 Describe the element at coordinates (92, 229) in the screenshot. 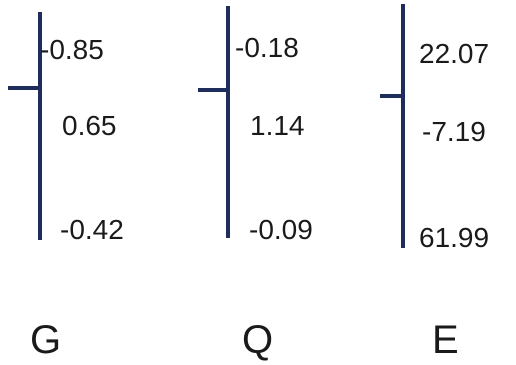

I see `glyph-g-value-bottom: -0.42` at that location.